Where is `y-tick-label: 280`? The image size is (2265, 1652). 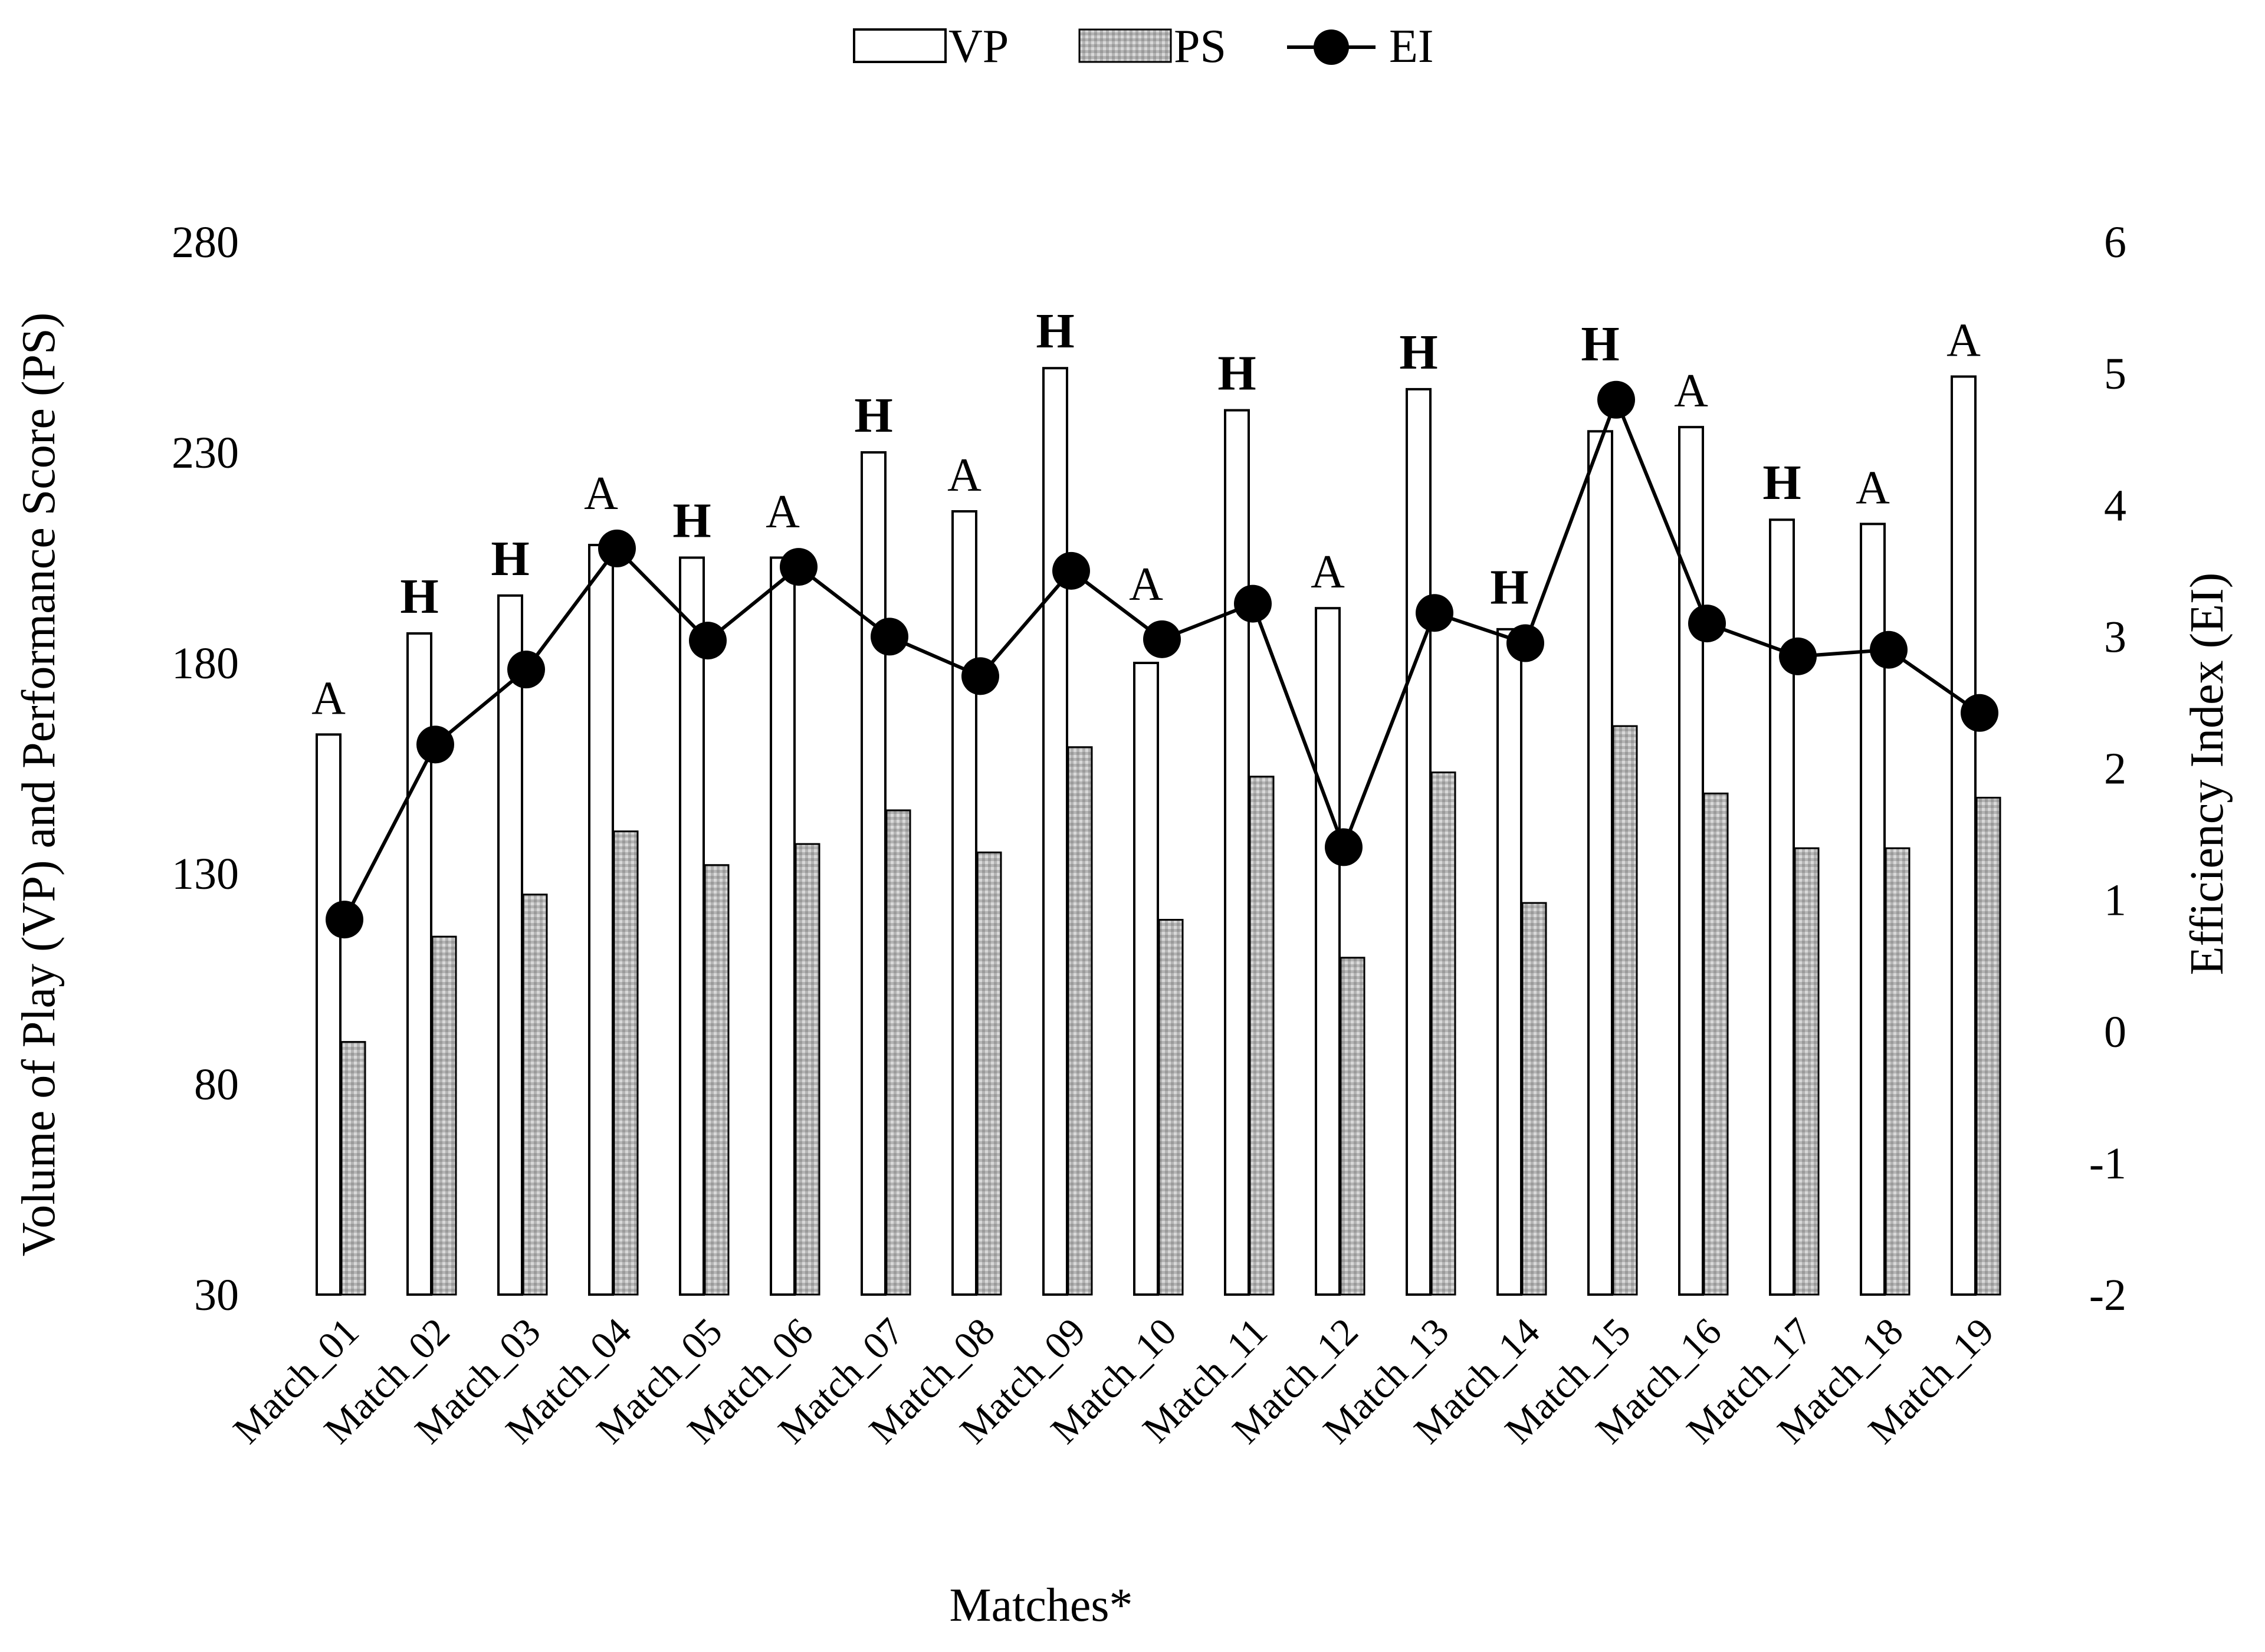 y-tick-label: 280 is located at coordinates (205, 243).